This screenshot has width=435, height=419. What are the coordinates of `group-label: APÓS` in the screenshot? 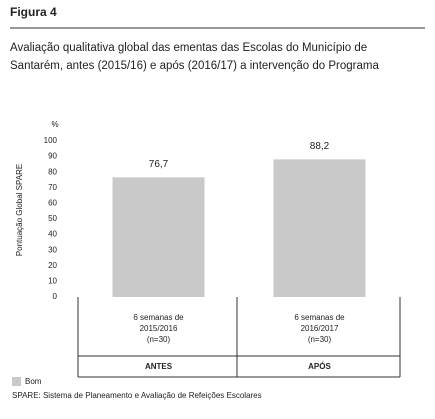 It's located at (319, 366).